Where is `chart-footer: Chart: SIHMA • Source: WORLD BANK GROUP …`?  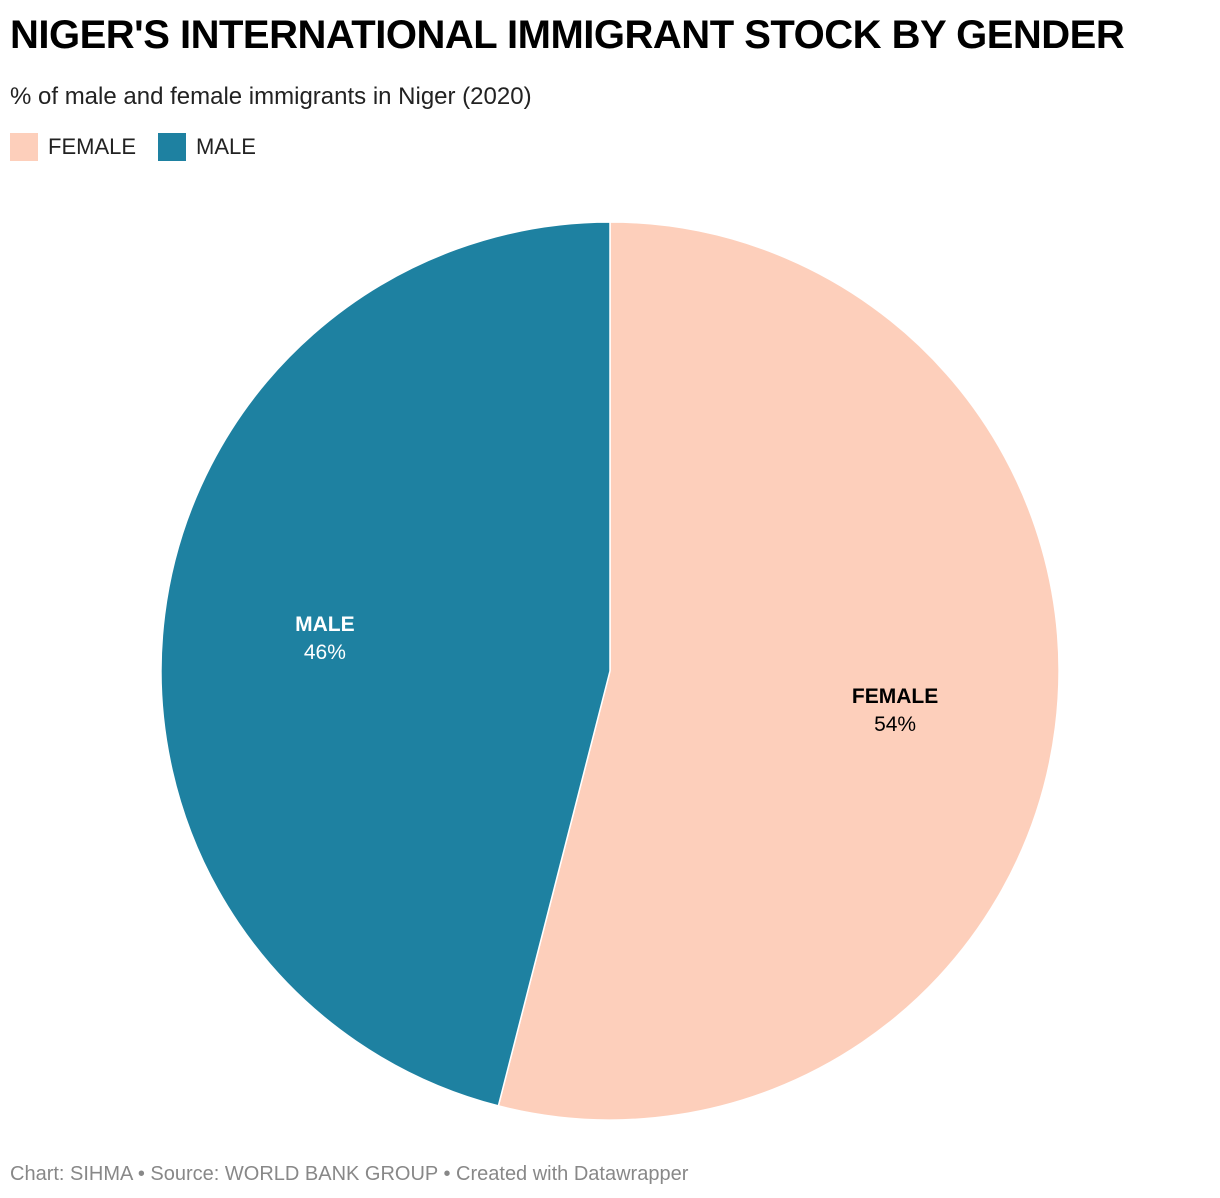
chart-footer: Chart: SIHMA • Source: WORLD BANK GROUP … is located at coordinates (349, 1174).